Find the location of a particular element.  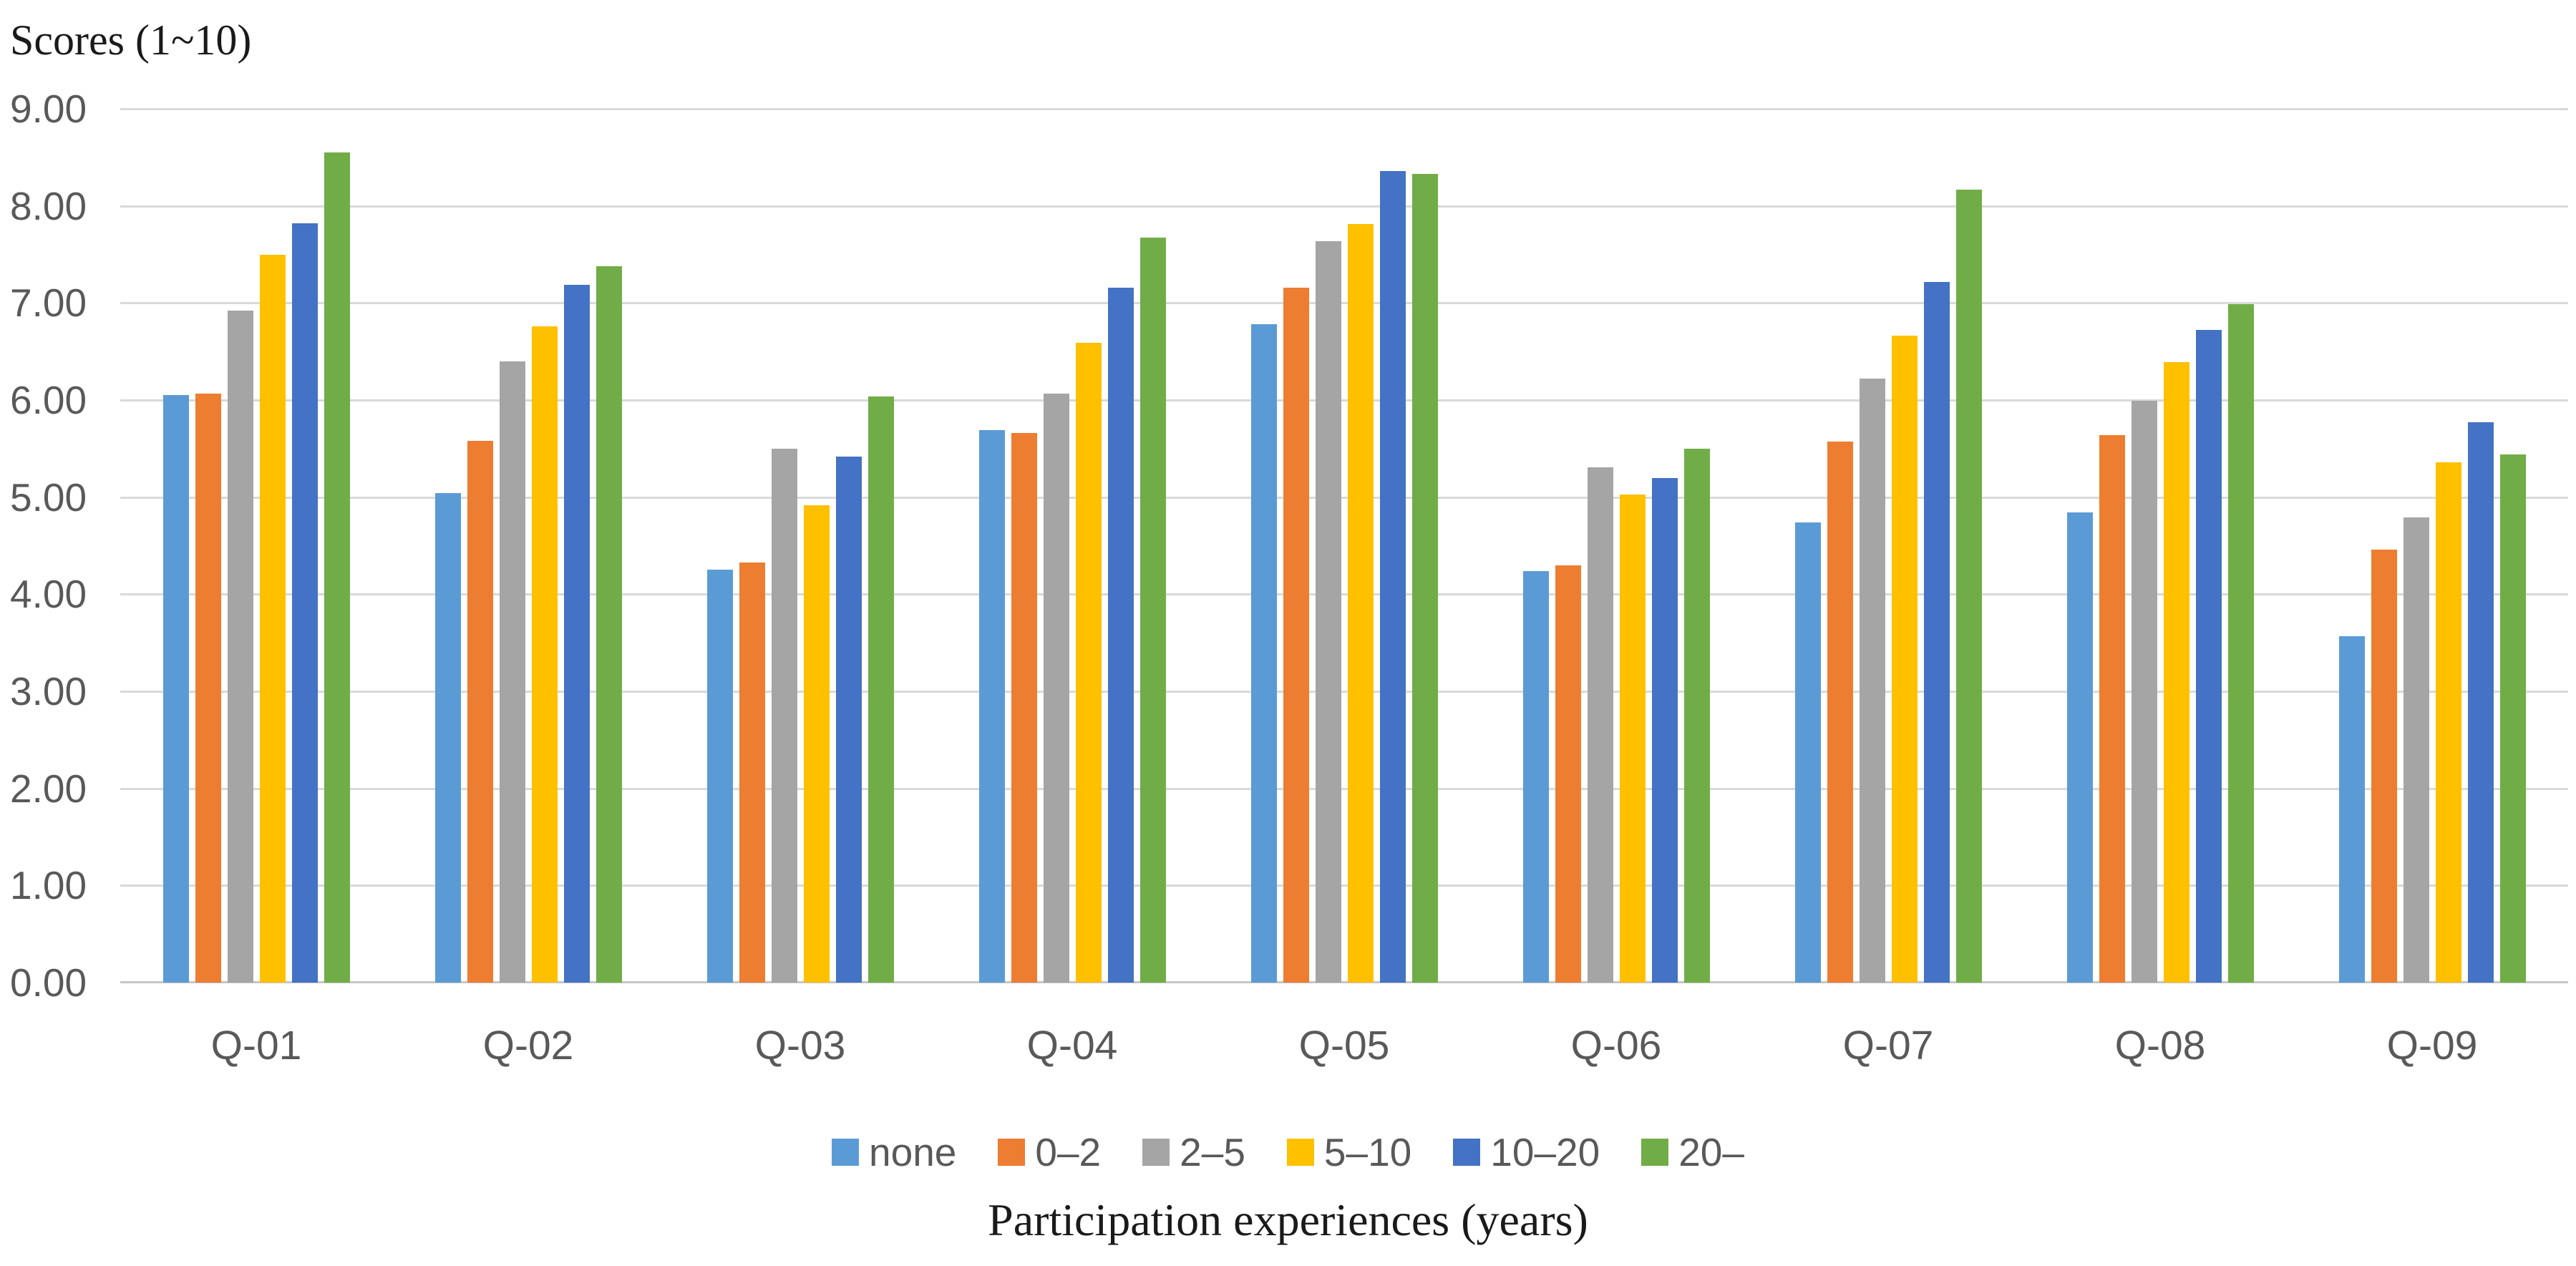

x-axis-line is located at coordinates (1344, 982).